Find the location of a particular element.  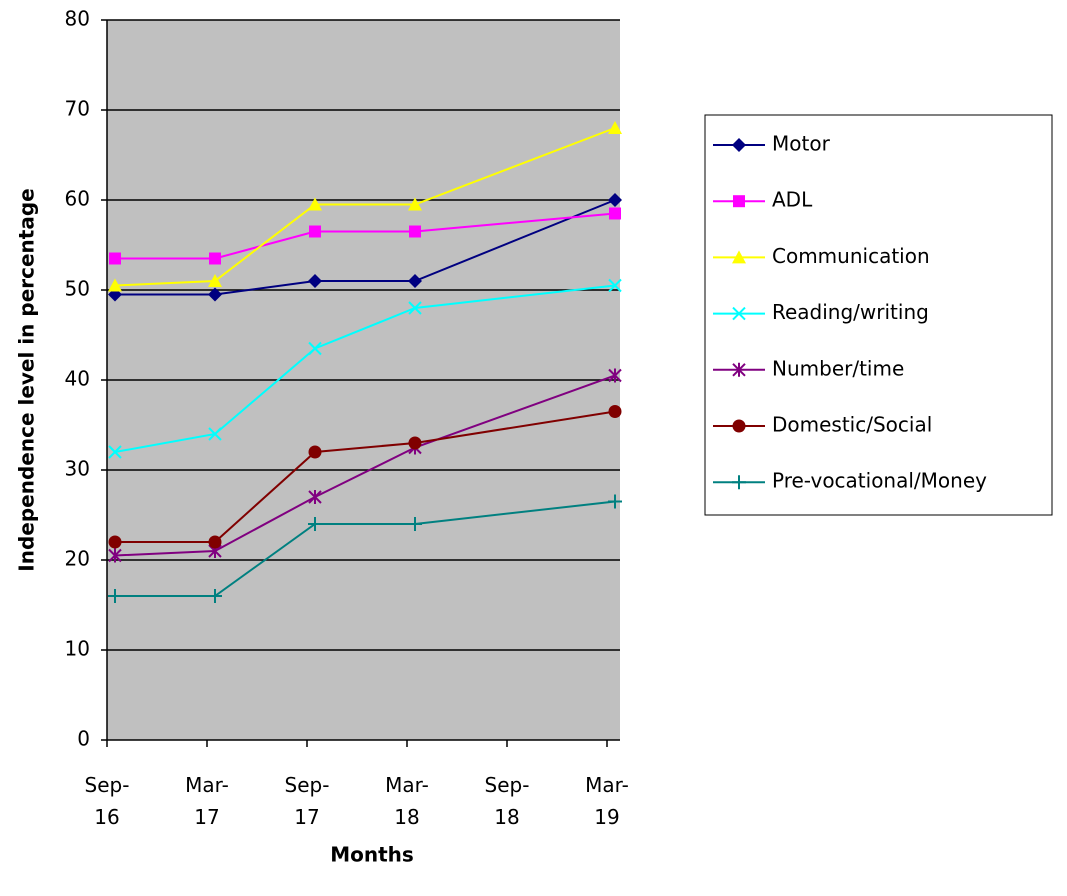

legend-box is located at coordinates (878, 315).